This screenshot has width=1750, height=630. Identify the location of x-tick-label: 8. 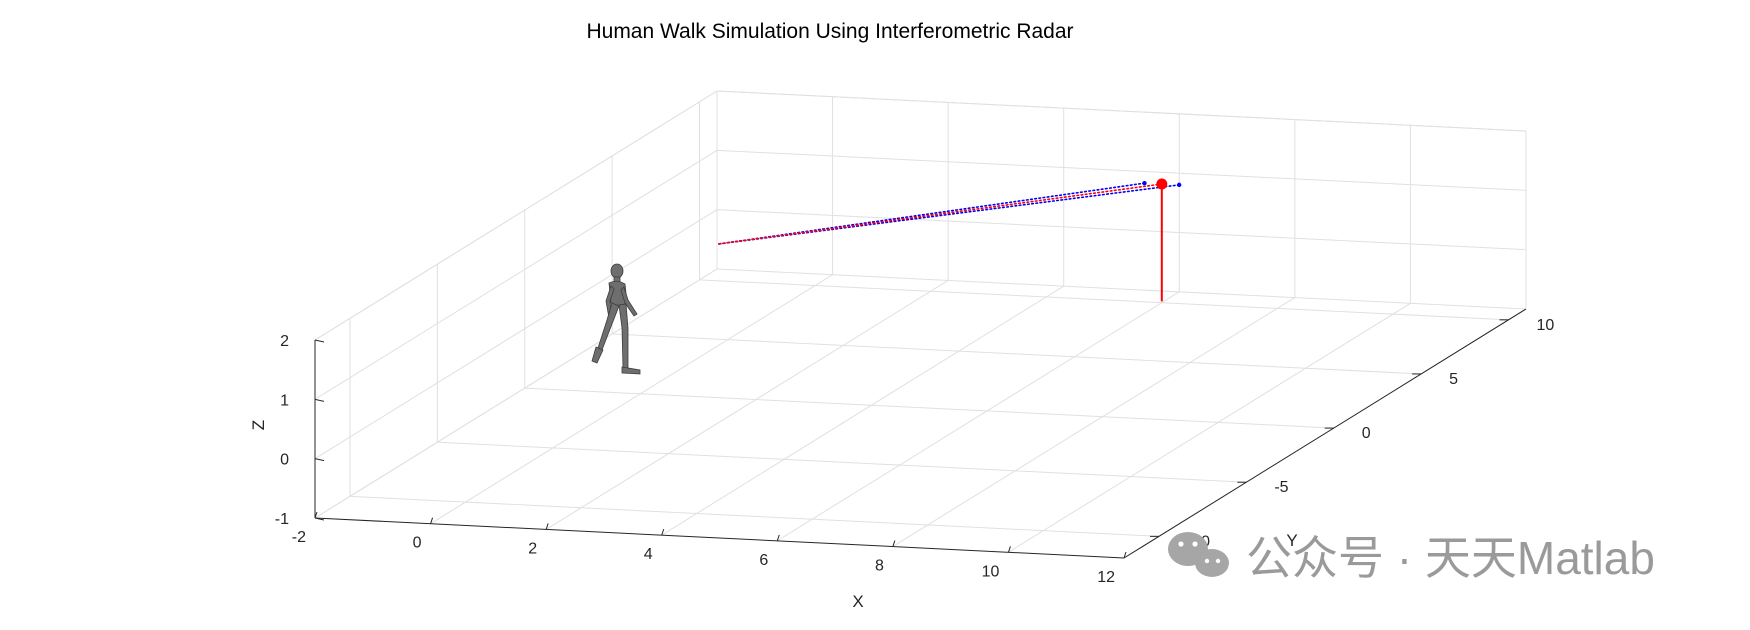
(879, 566).